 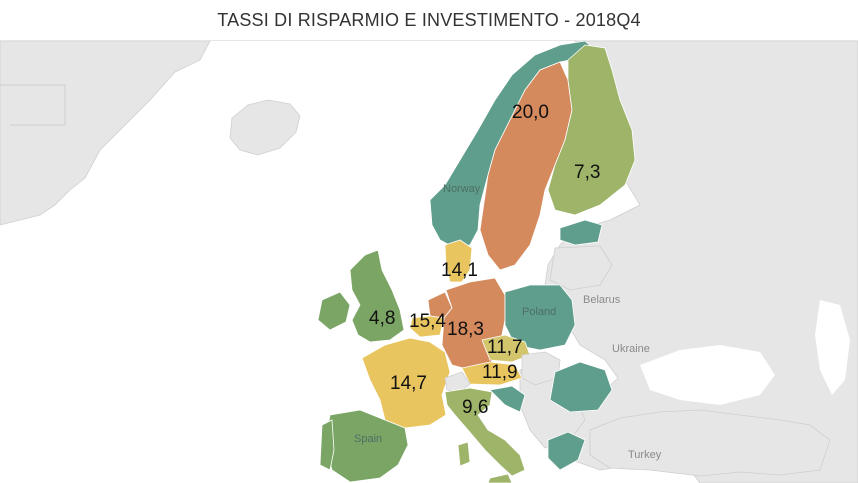 What do you see at coordinates (500, 478) in the screenshot?
I see `sicily-region` at bounding box center [500, 478].